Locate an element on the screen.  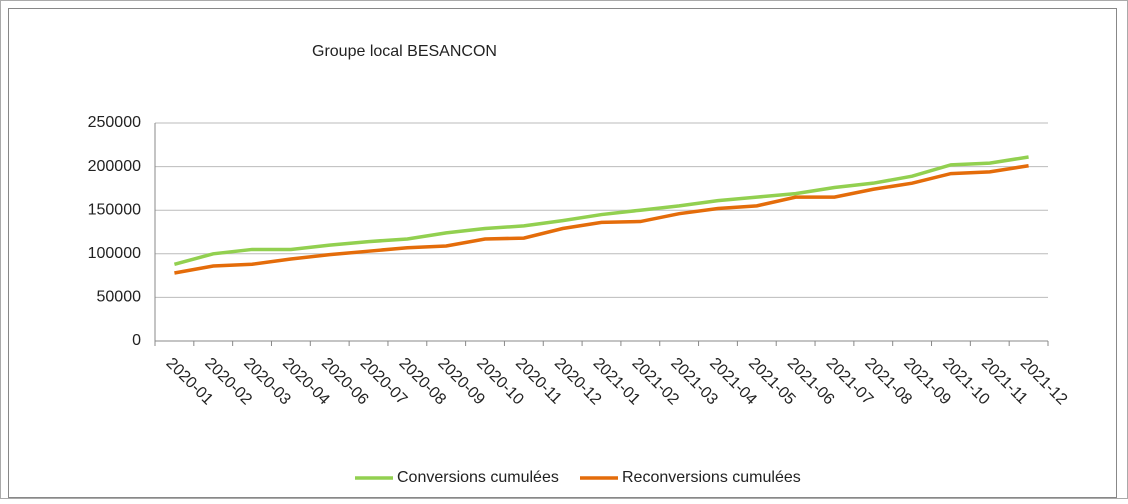
y-tick-label: 150000 is located at coordinates (114, 209).